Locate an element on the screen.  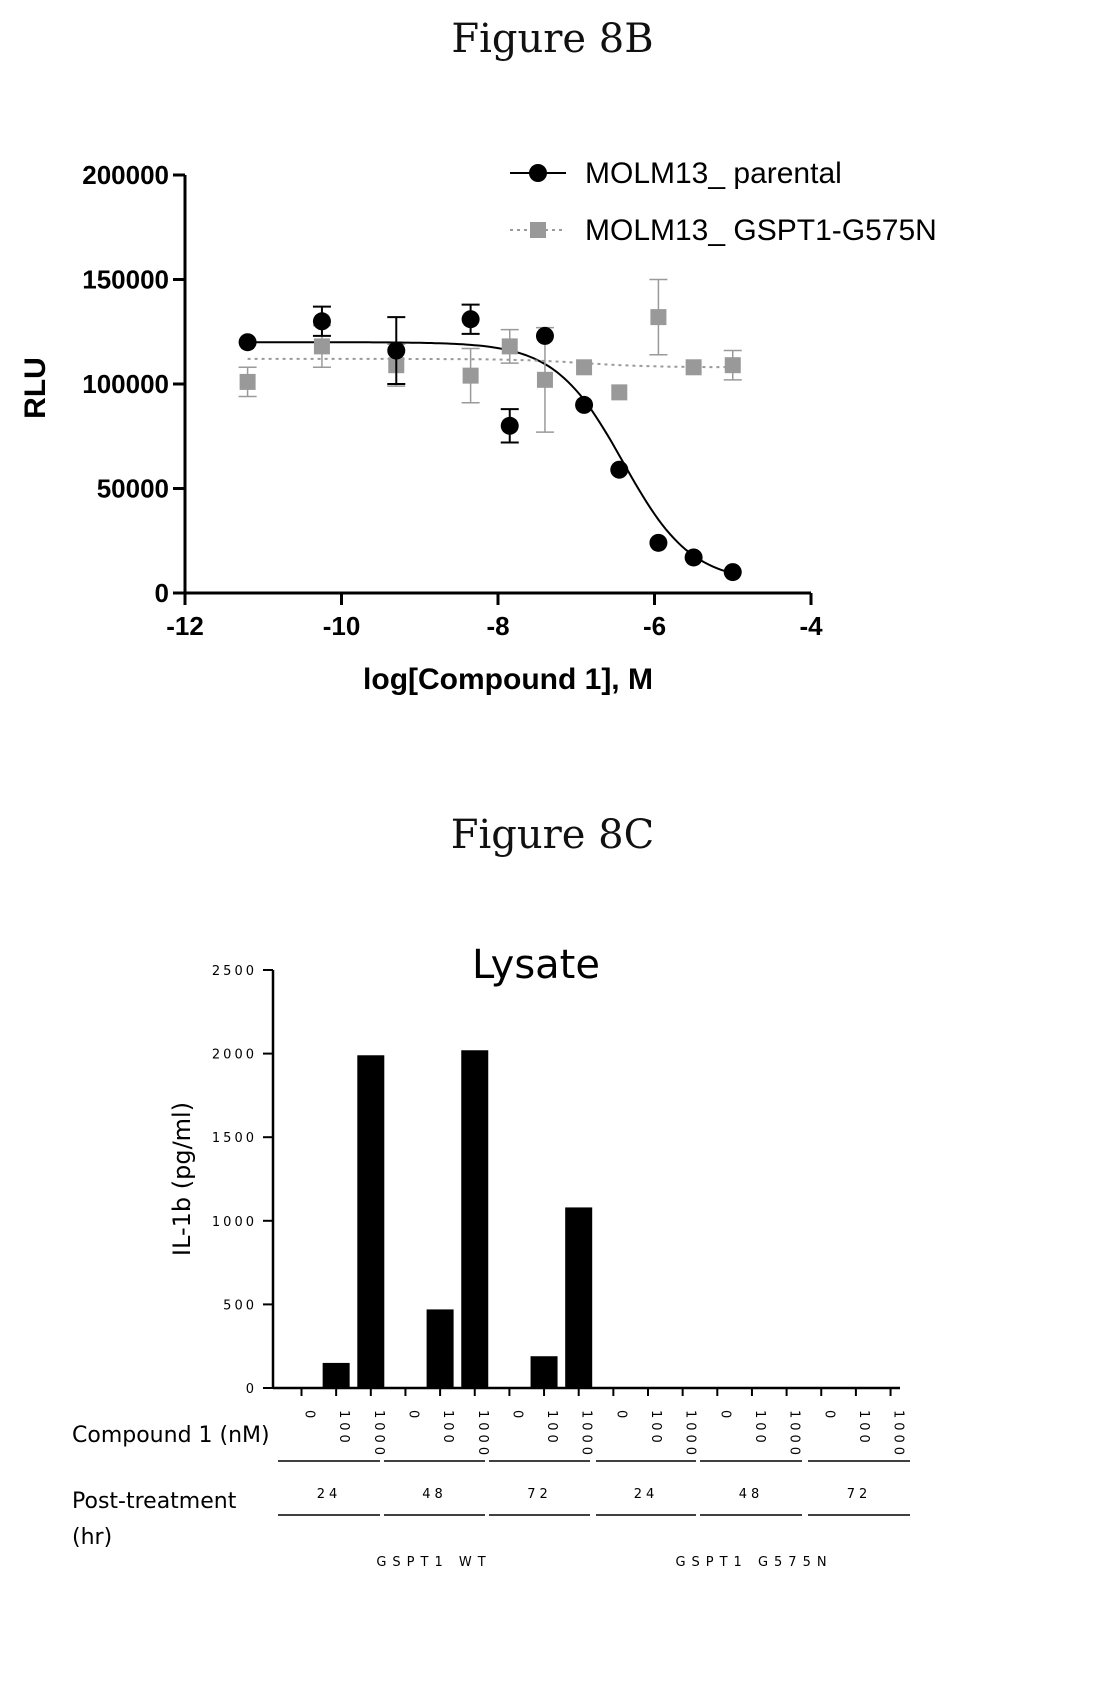
legend-marker-parental is located at coordinates (538, 173).